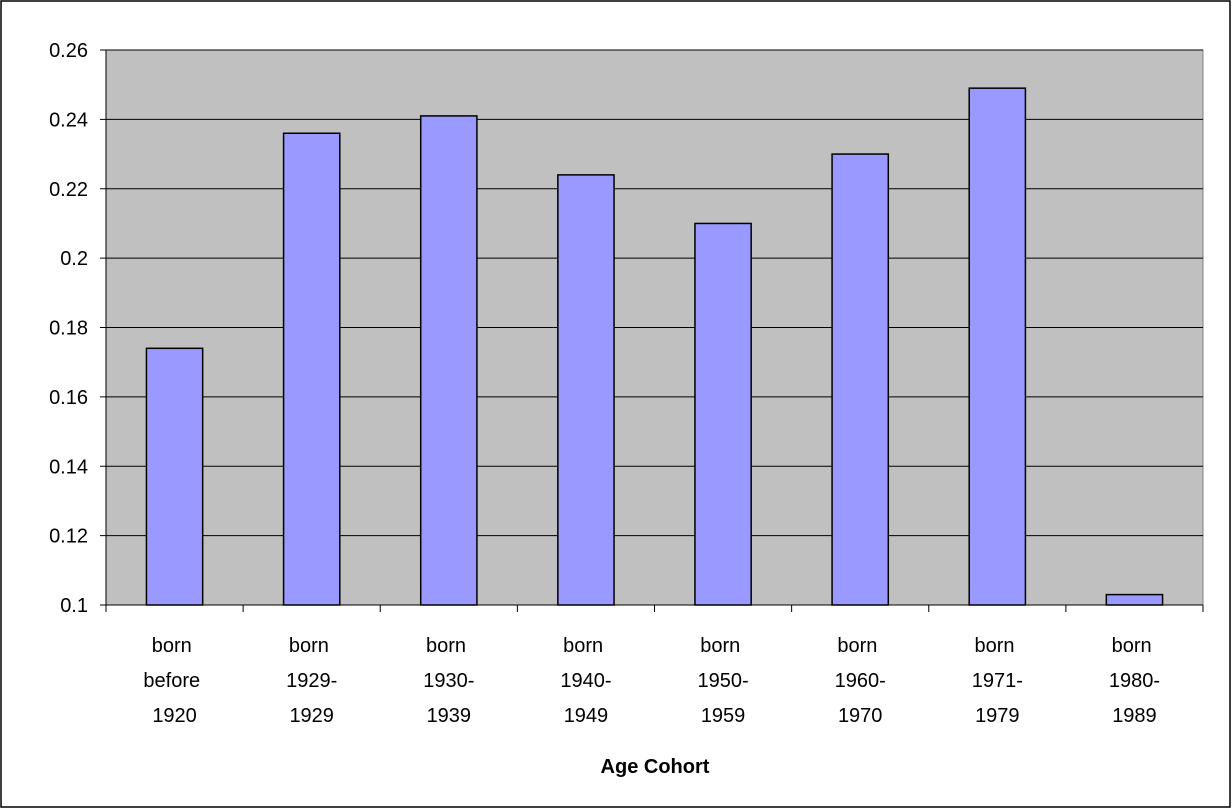 This screenshot has height=809, width=1232. I want to click on y-tick-label: 0.1, so click(74, 606).